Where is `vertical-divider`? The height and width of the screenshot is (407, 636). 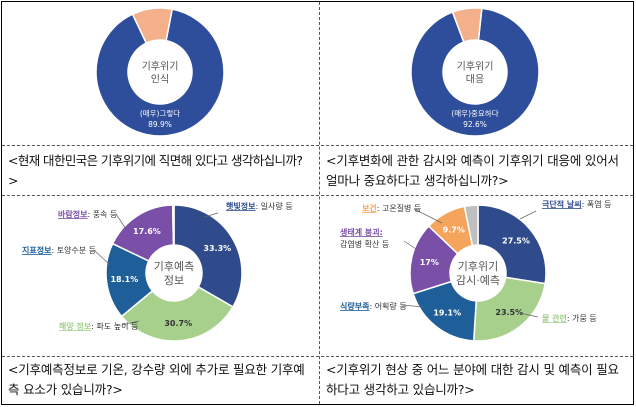
vertical-divider is located at coordinates (319, 203).